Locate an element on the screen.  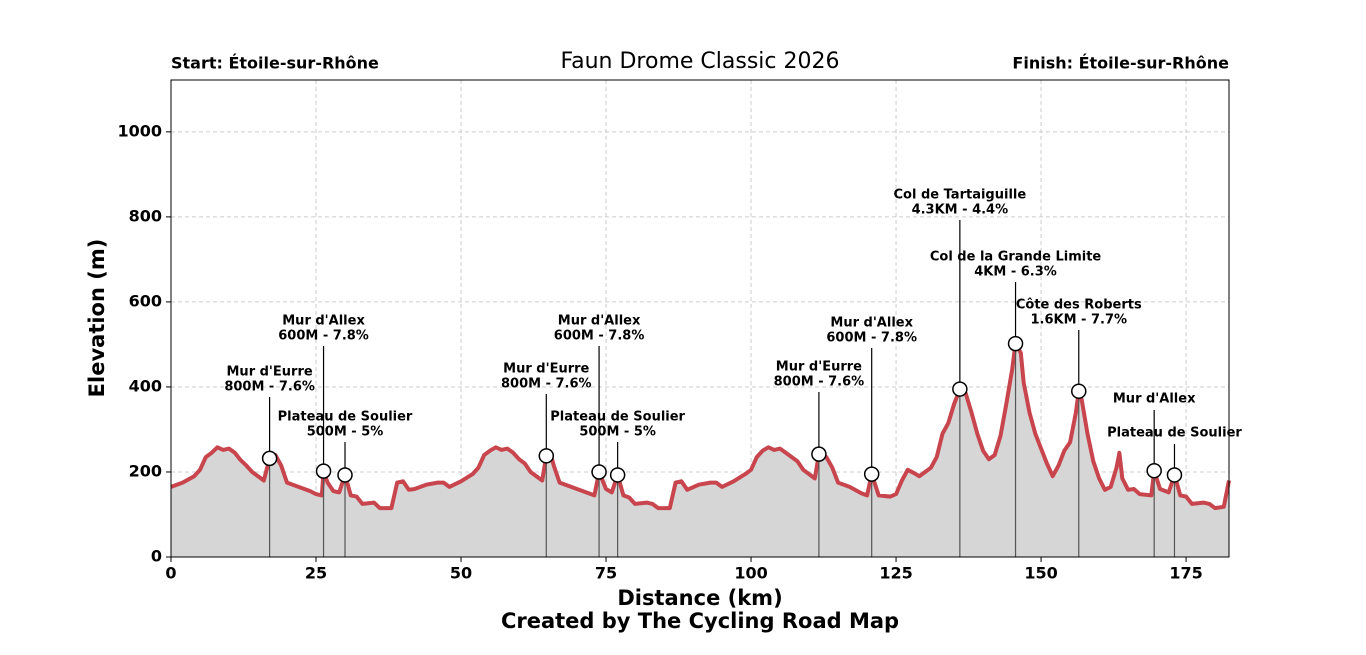
climb-detail: 1.6KM - 7.7% is located at coordinates (1078, 320).